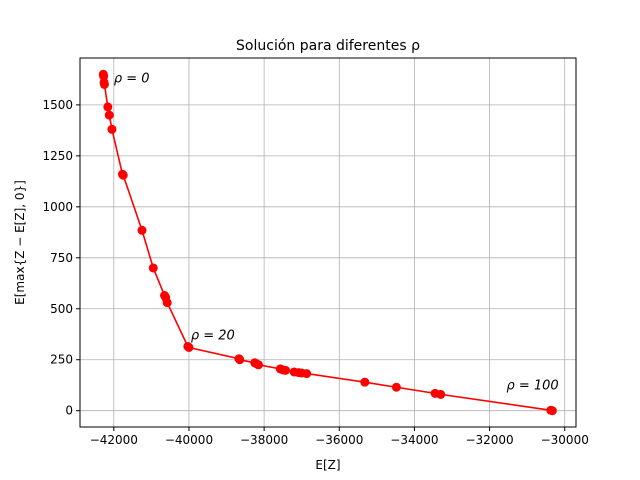  What do you see at coordinates (565, 440) in the screenshot?
I see `x-tick-label: −30000` at bounding box center [565, 440].